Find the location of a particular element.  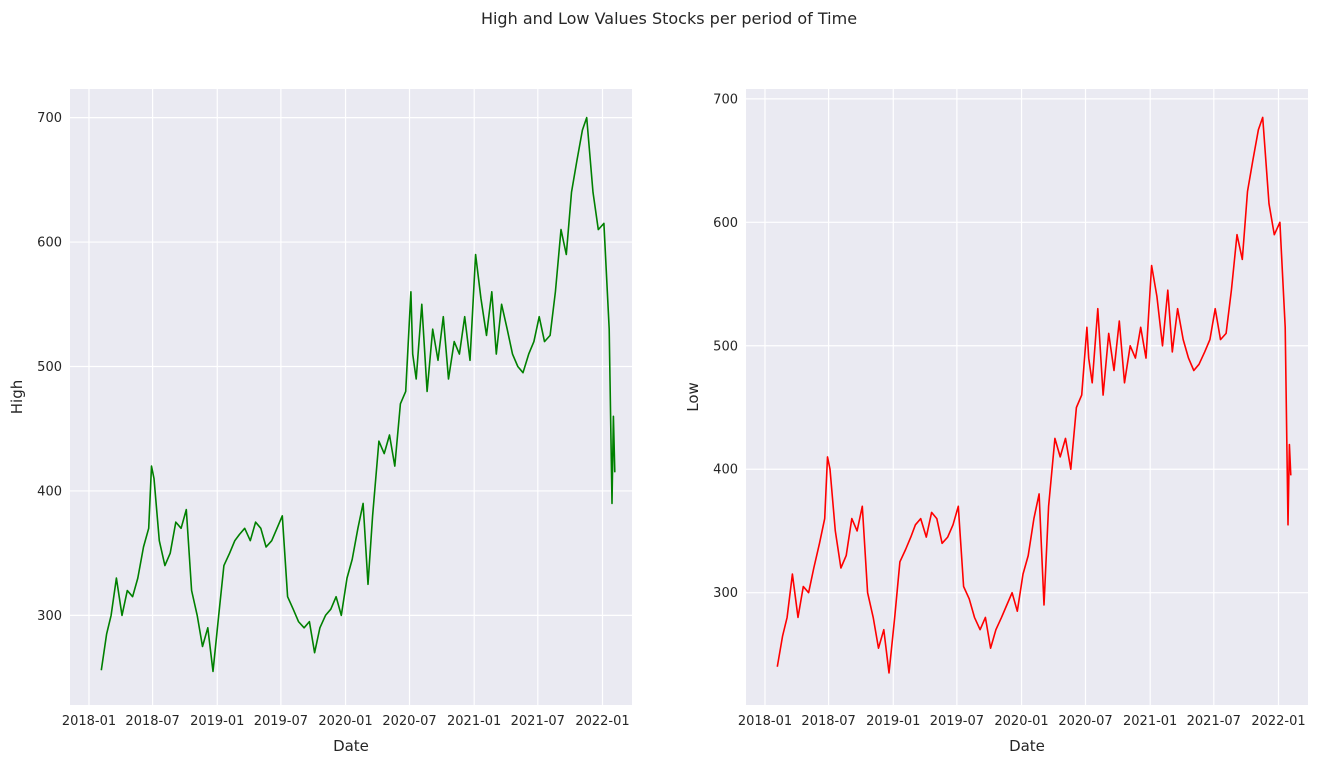

high-y-tick-labels: 300 400 500 600 700 is located at coordinates (49, 367).